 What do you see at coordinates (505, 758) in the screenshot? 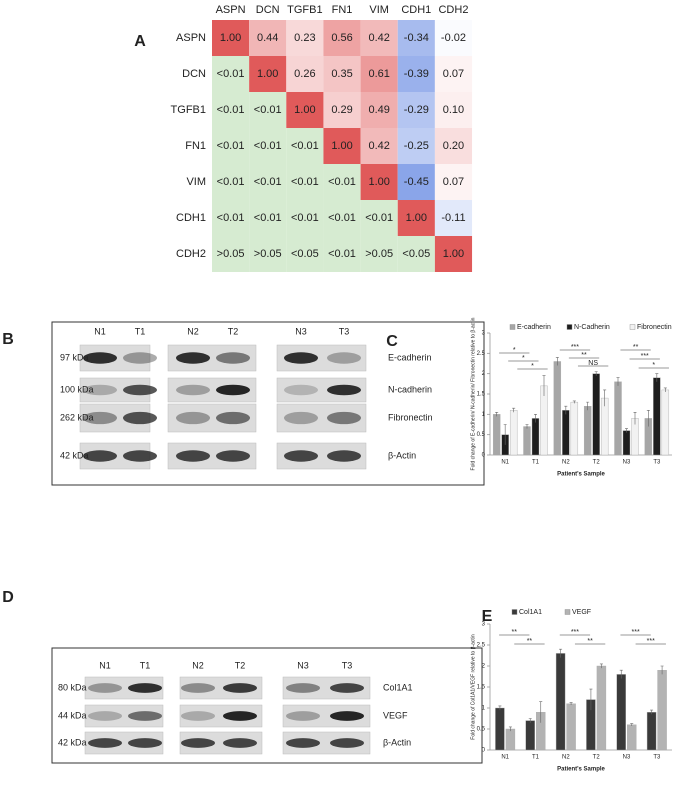
I see `x-tick-label: N1` at bounding box center [505, 758].